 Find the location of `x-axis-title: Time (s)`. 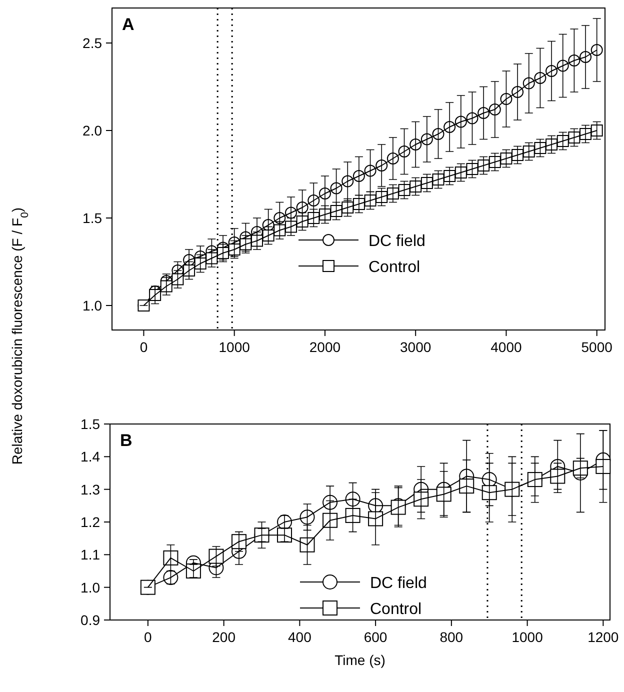

x-axis-title: Time (s) is located at coordinates (360, 660).